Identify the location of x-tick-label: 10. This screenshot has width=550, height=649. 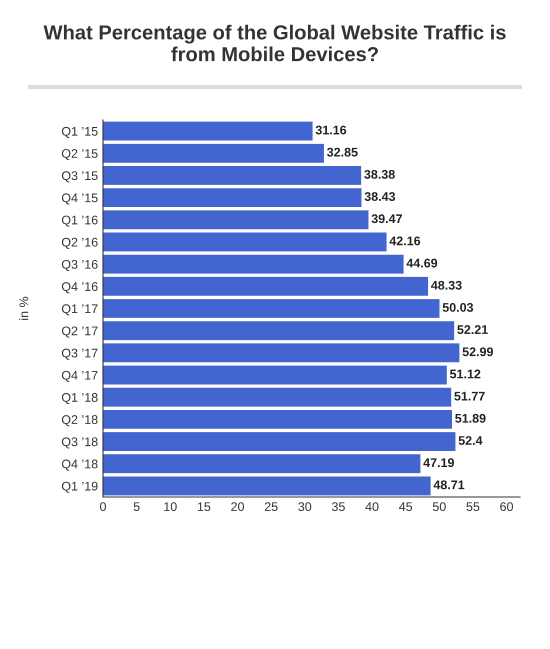
(170, 507).